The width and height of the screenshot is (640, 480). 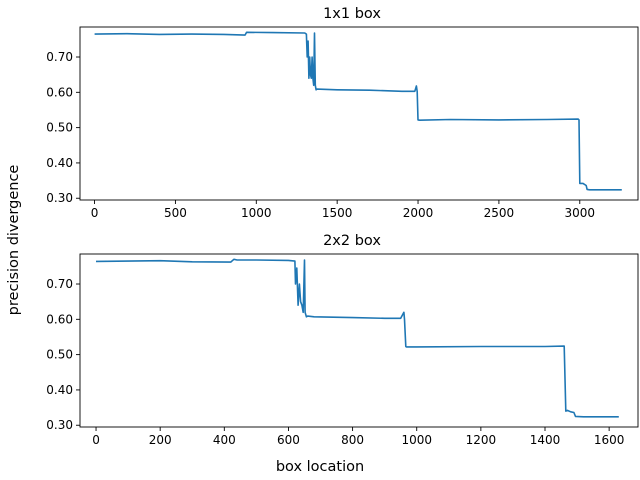 I want to click on x-tick-label: 400, so click(x=224, y=440).